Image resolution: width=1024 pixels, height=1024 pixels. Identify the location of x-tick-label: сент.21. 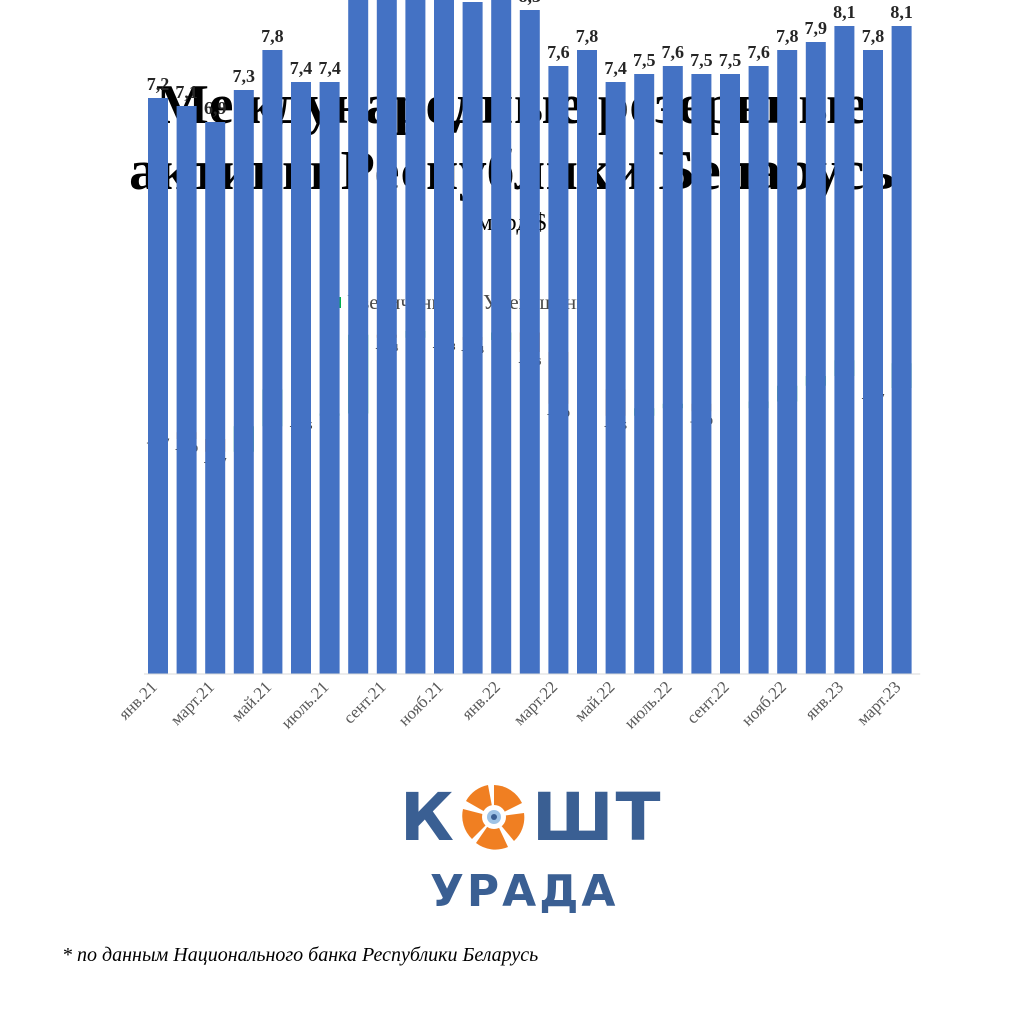
(365, 702).